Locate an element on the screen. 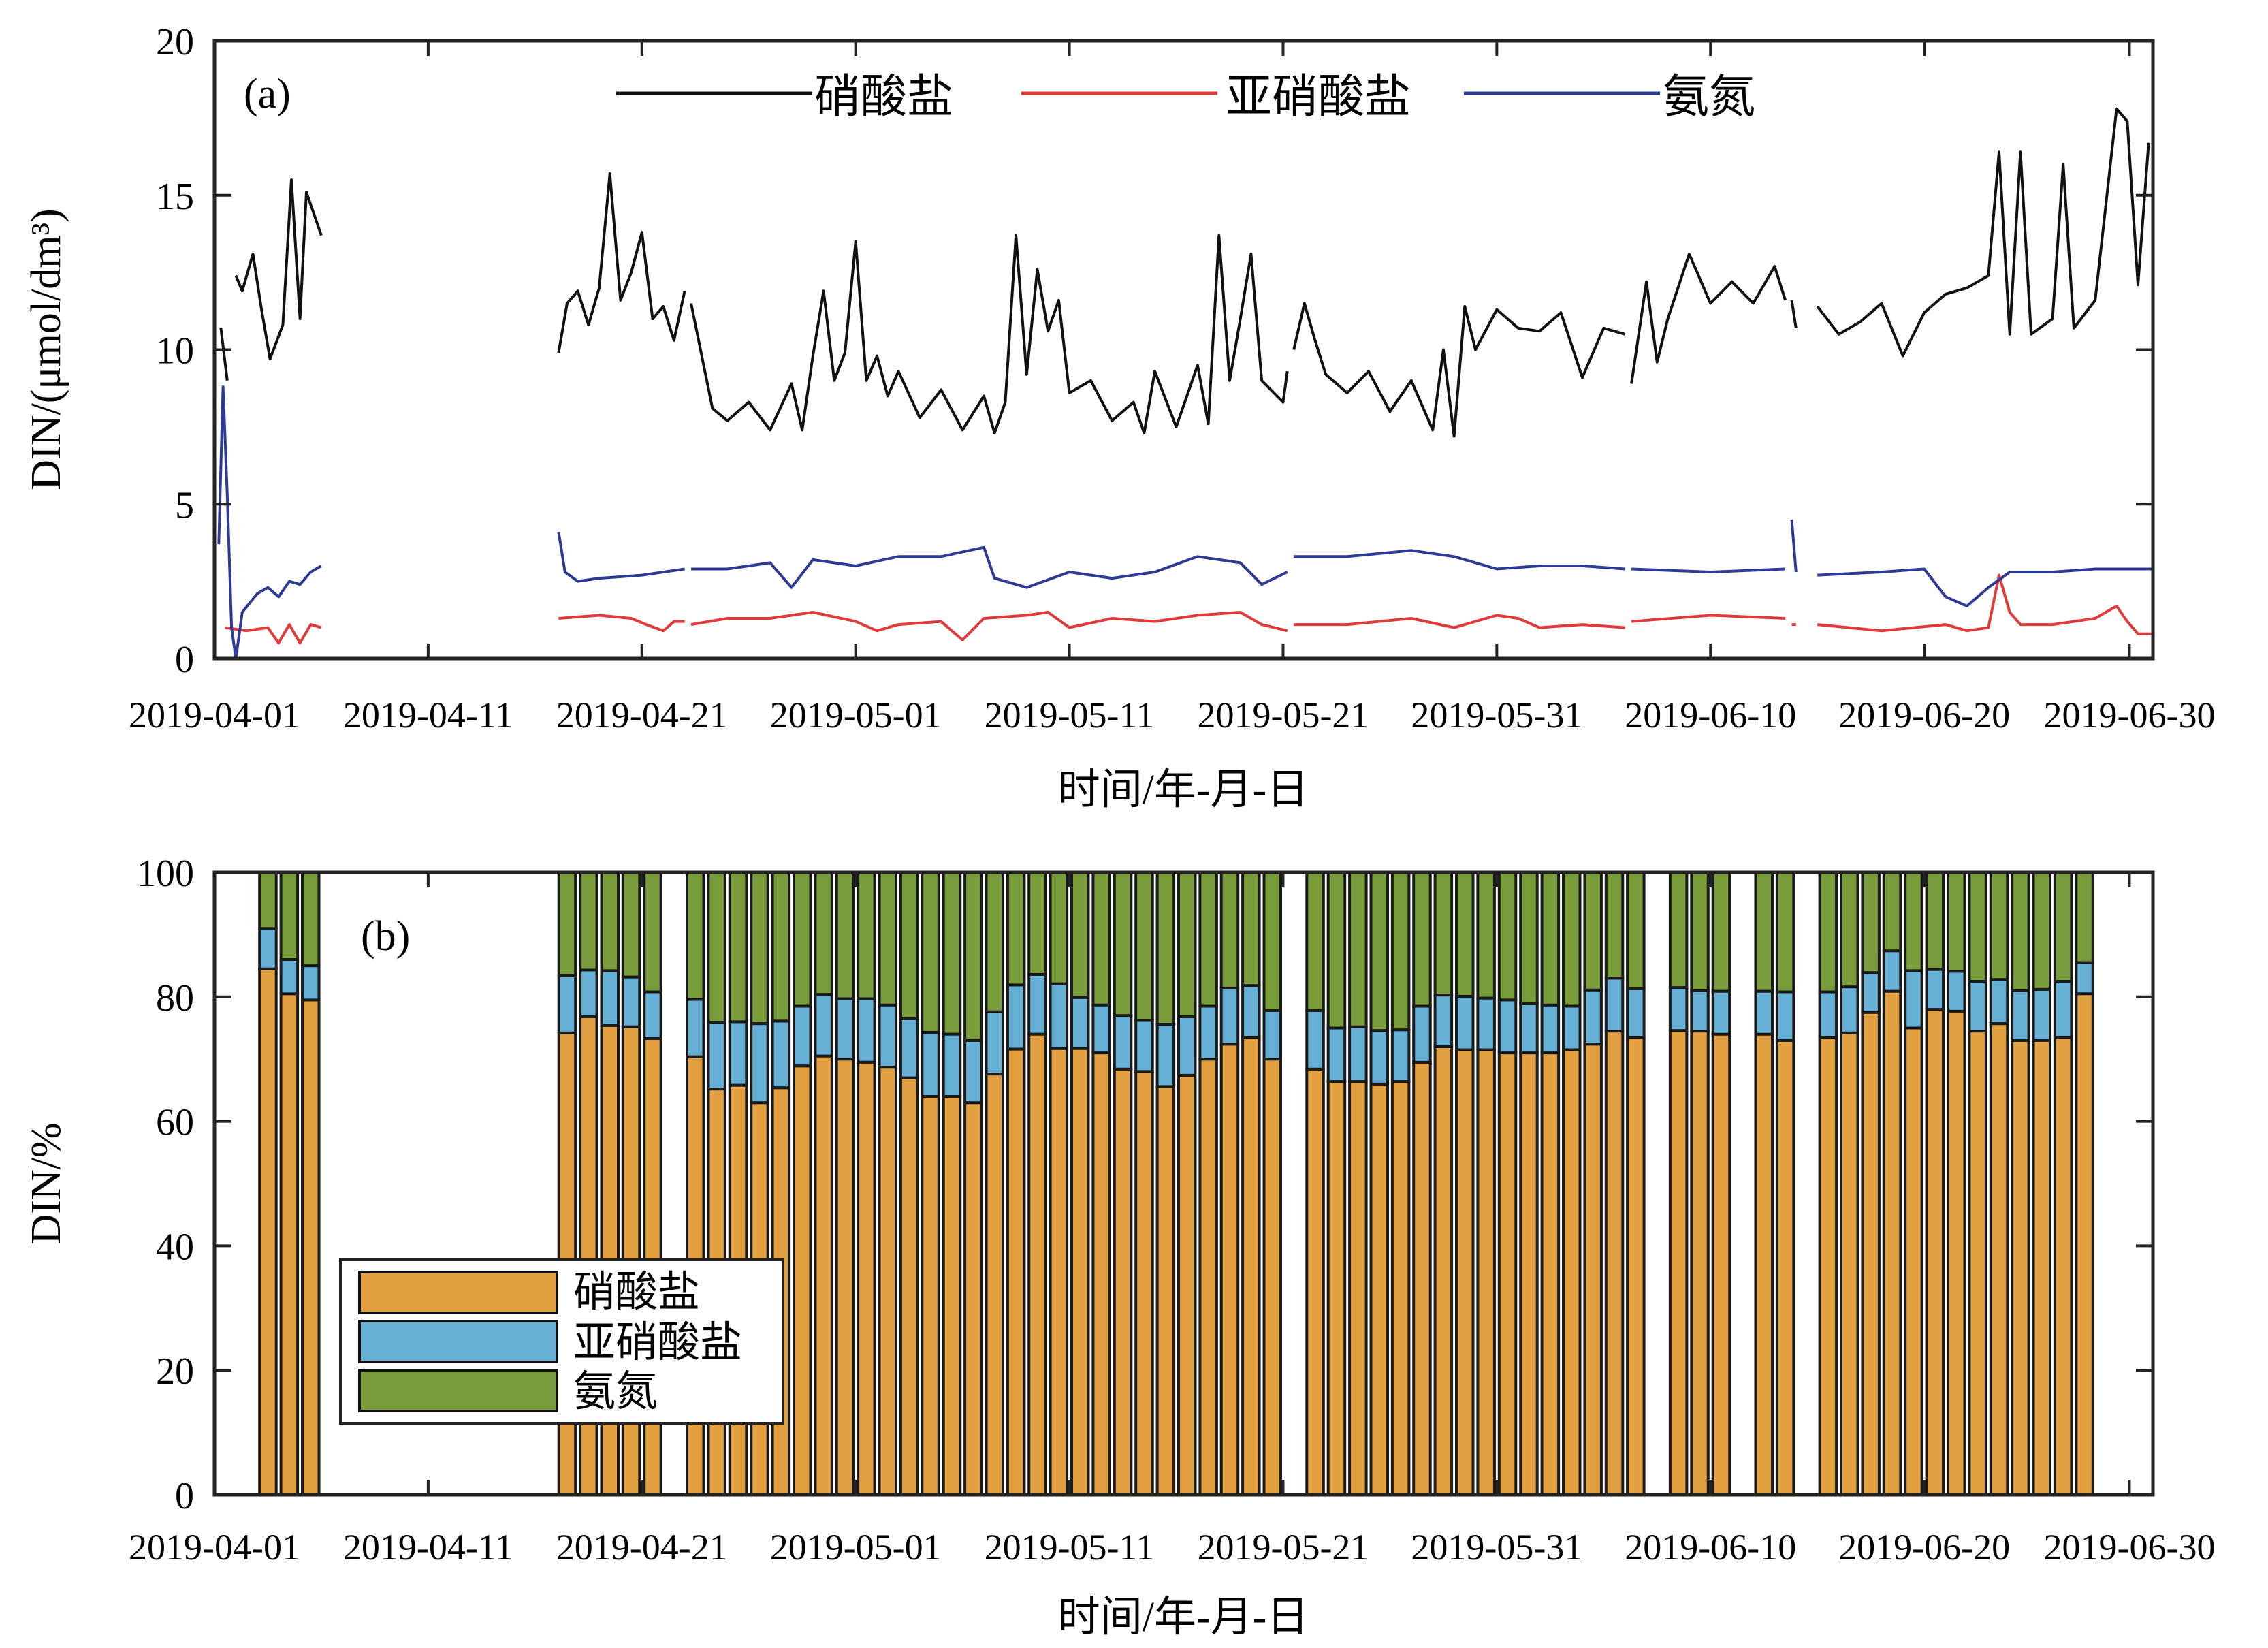 Image resolution: width=2268 pixels, height=1648 pixels. y-tick-label: 15 is located at coordinates (175, 197).